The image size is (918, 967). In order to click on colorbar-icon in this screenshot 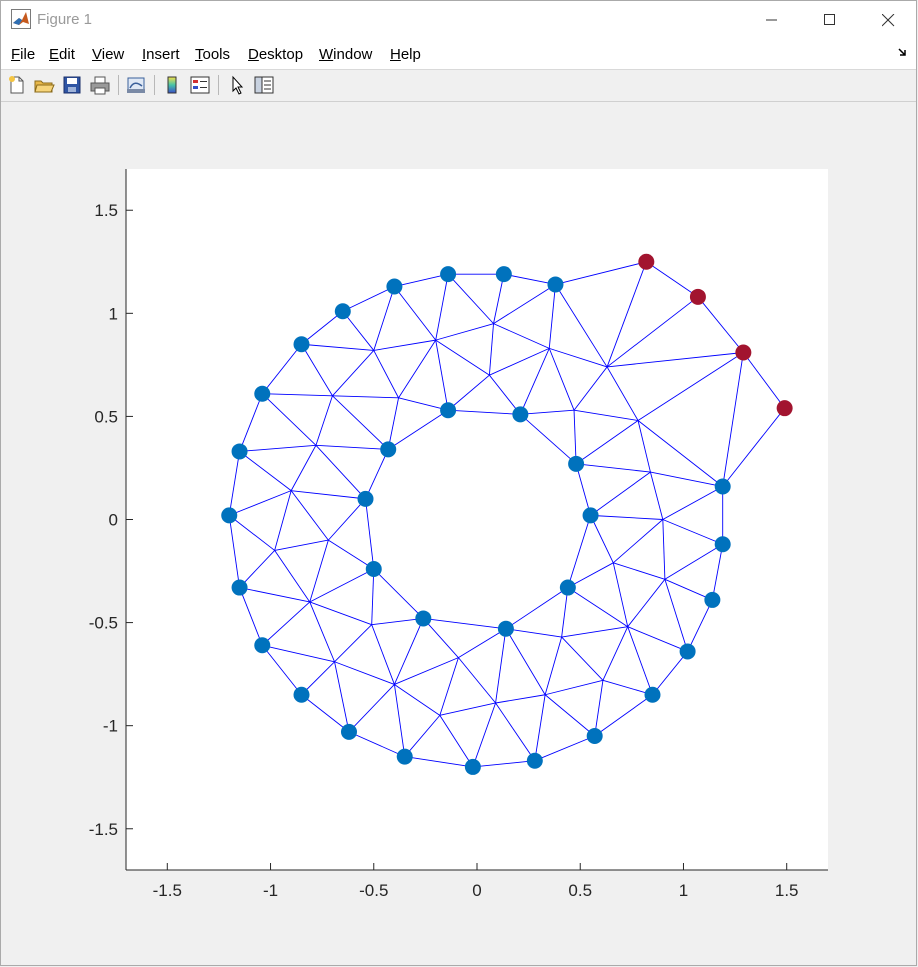, I will do `click(172, 85)`.